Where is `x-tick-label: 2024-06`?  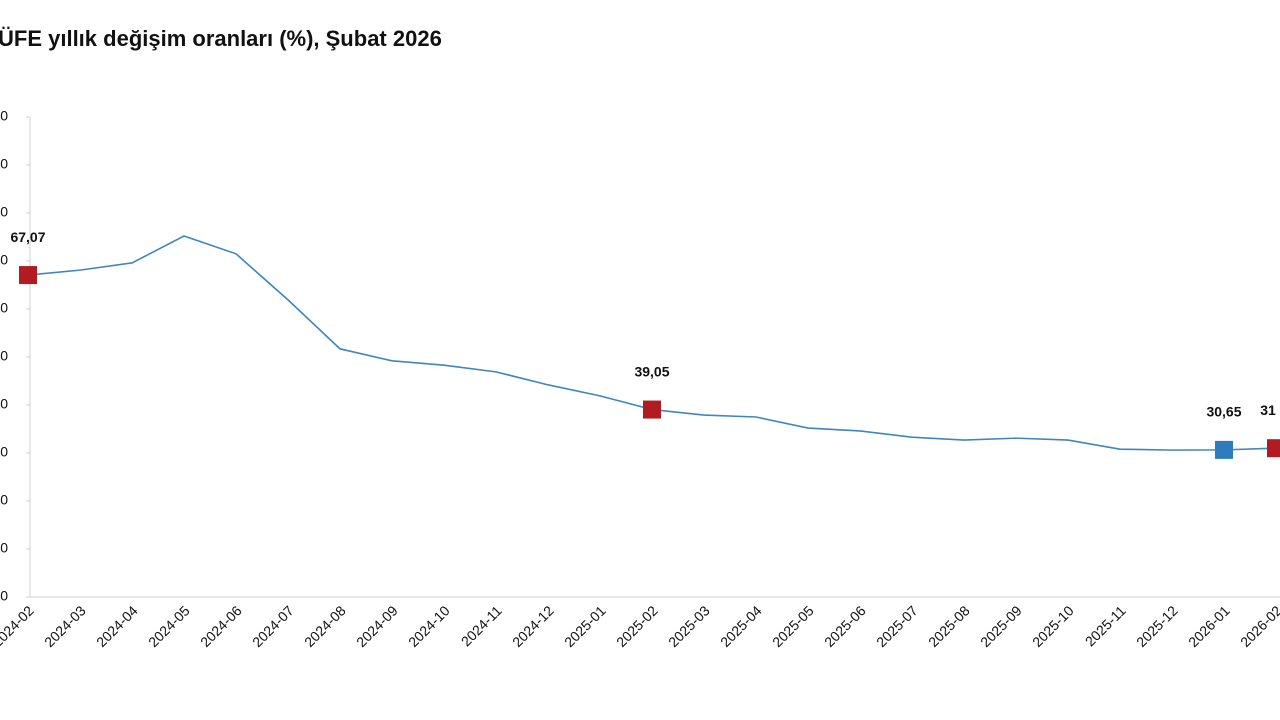
x-tick-label: 2024-06 is located at coordinates (221, 626).